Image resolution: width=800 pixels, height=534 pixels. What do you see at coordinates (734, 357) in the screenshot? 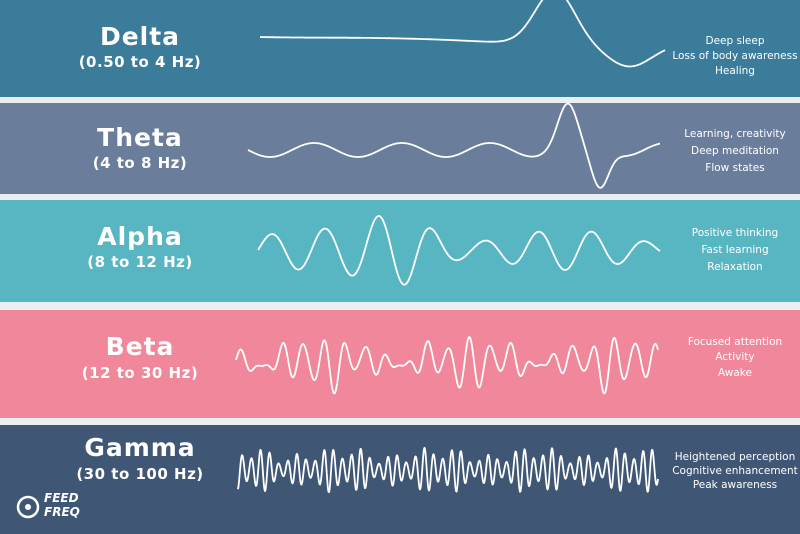
I see `band-effect: Activity` at bounding box center [734, 357].